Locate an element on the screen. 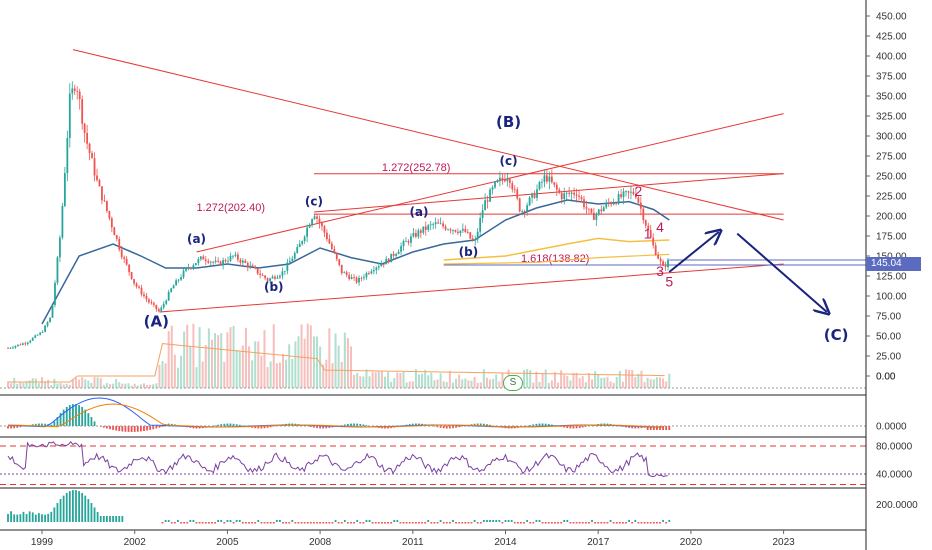  signal-badge: S is located at coordinates (513, 383).